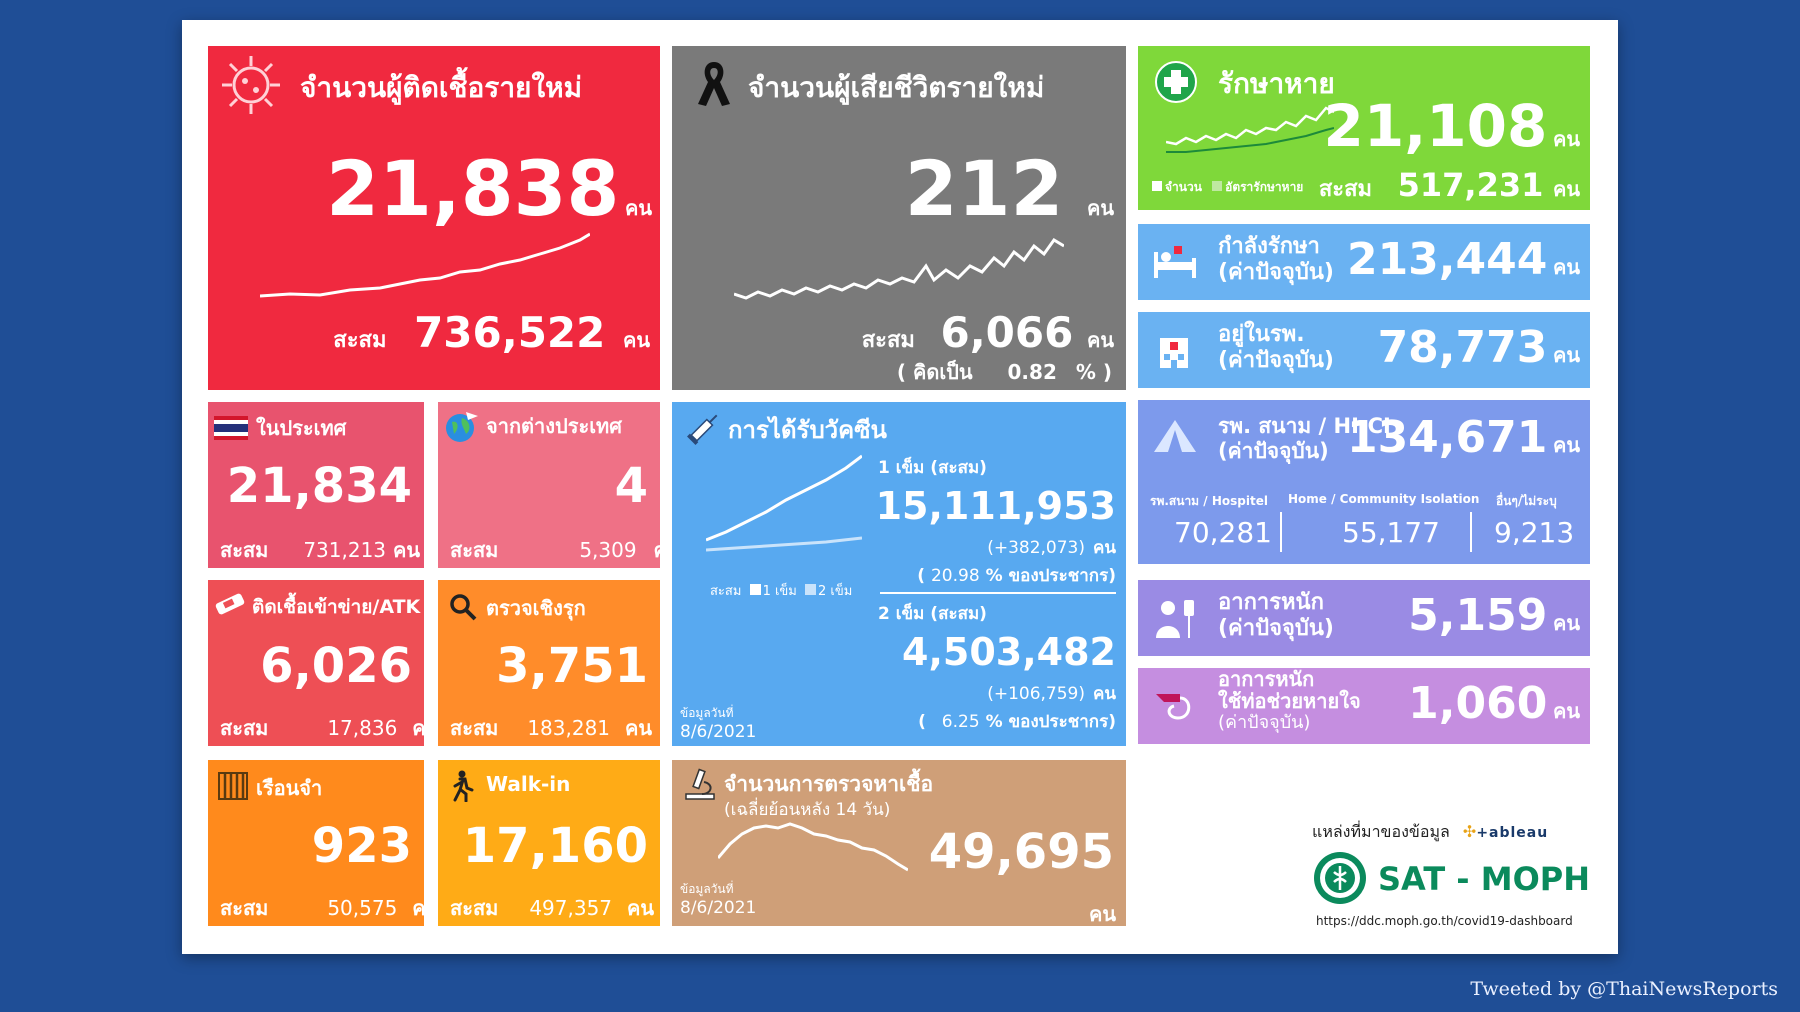  Describe the element at coordinates (1526, 501) in the screenshot. I see `field-sub-label-3: อื่นๆ/ไม่ระบุ` at that location.